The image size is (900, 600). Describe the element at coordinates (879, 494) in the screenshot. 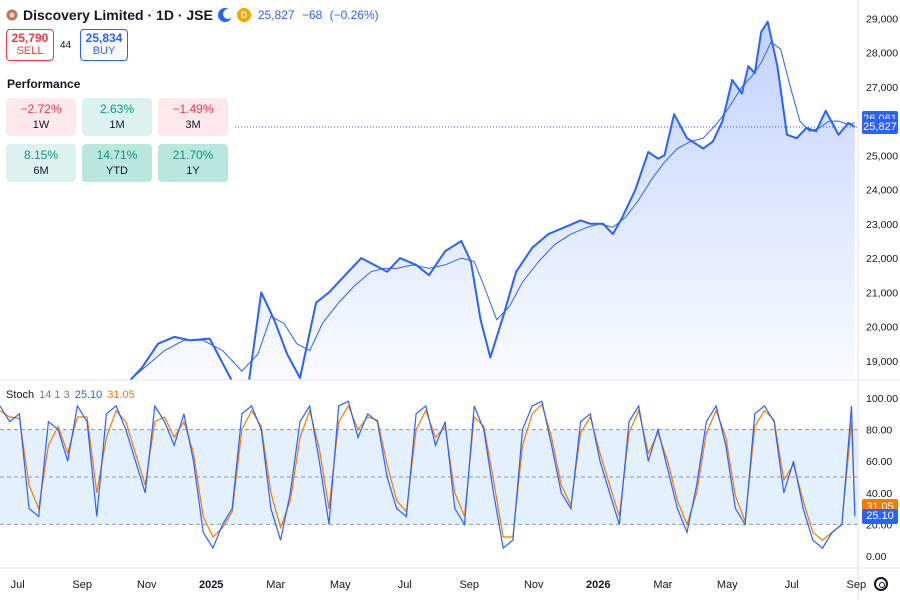

I see `stoch-tick-label: 40.00` at that location.